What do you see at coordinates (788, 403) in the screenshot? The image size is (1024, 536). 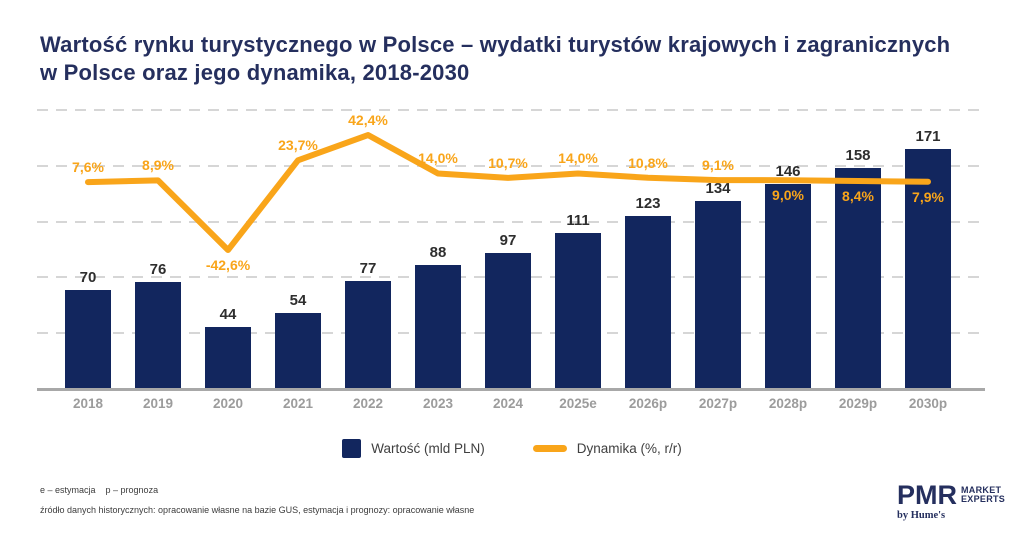 I see `x-axis-label: 2028p` at bounding box center [788, 403].